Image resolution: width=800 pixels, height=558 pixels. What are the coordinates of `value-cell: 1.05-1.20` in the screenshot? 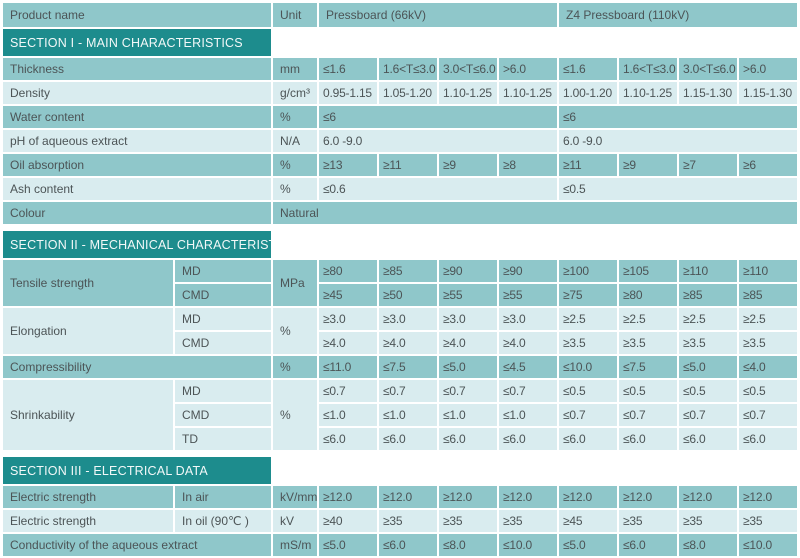 It's located at (408, 93).